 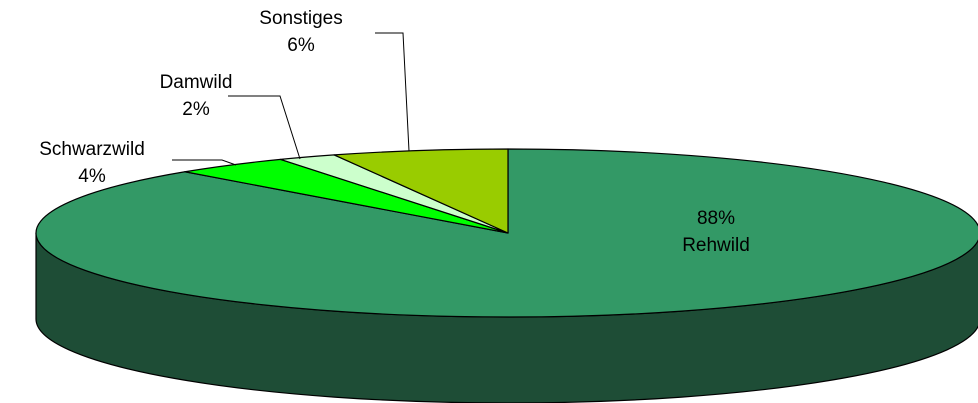 I want to click on leader-schwarzwild, so click(x=204, y=162).